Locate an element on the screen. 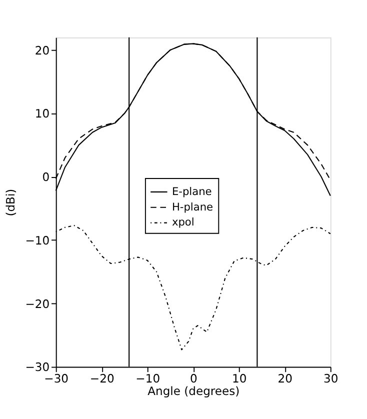 The height and width of the screenshot is (419, 367). x-tick-label: 20 is located at coordinates (285, 379).